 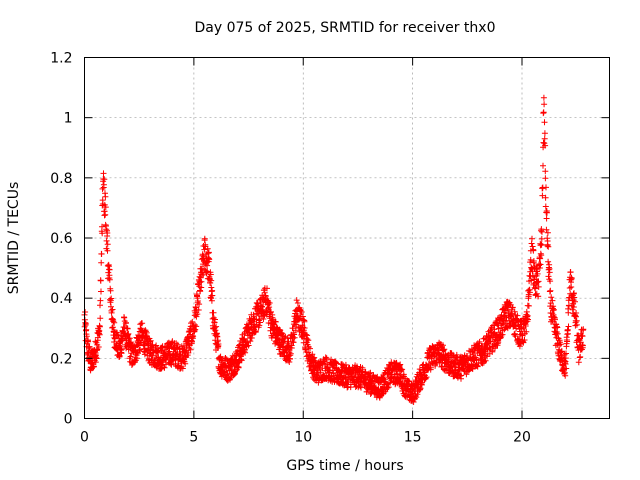 What do you see at coordinates (68, 119) in the screenshot?
I see `y-tick-label: 1` at bounding box center [68, 119].